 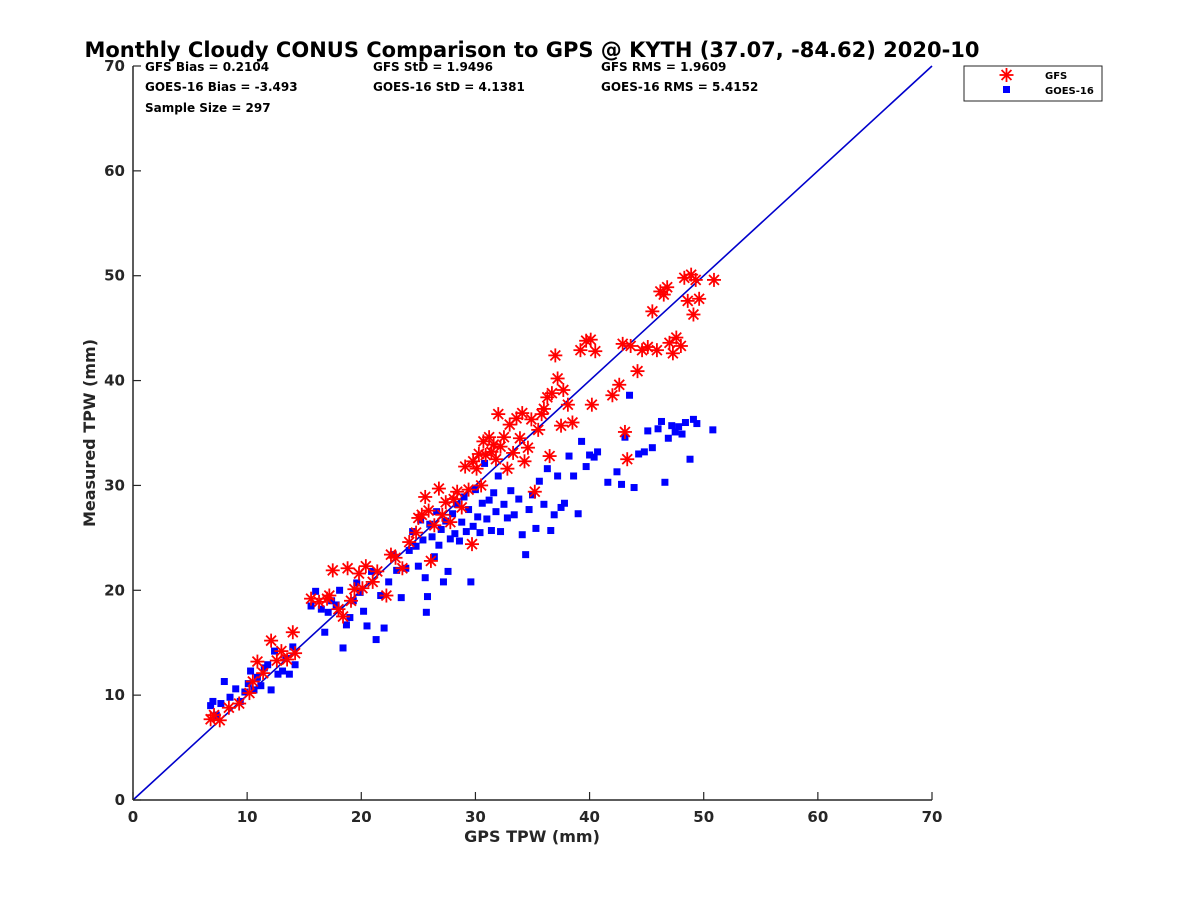 What do you see at coordinates (817, 817) in the screenshot?
I see `x-tick-label: 60` at bounding box center [817, 817].